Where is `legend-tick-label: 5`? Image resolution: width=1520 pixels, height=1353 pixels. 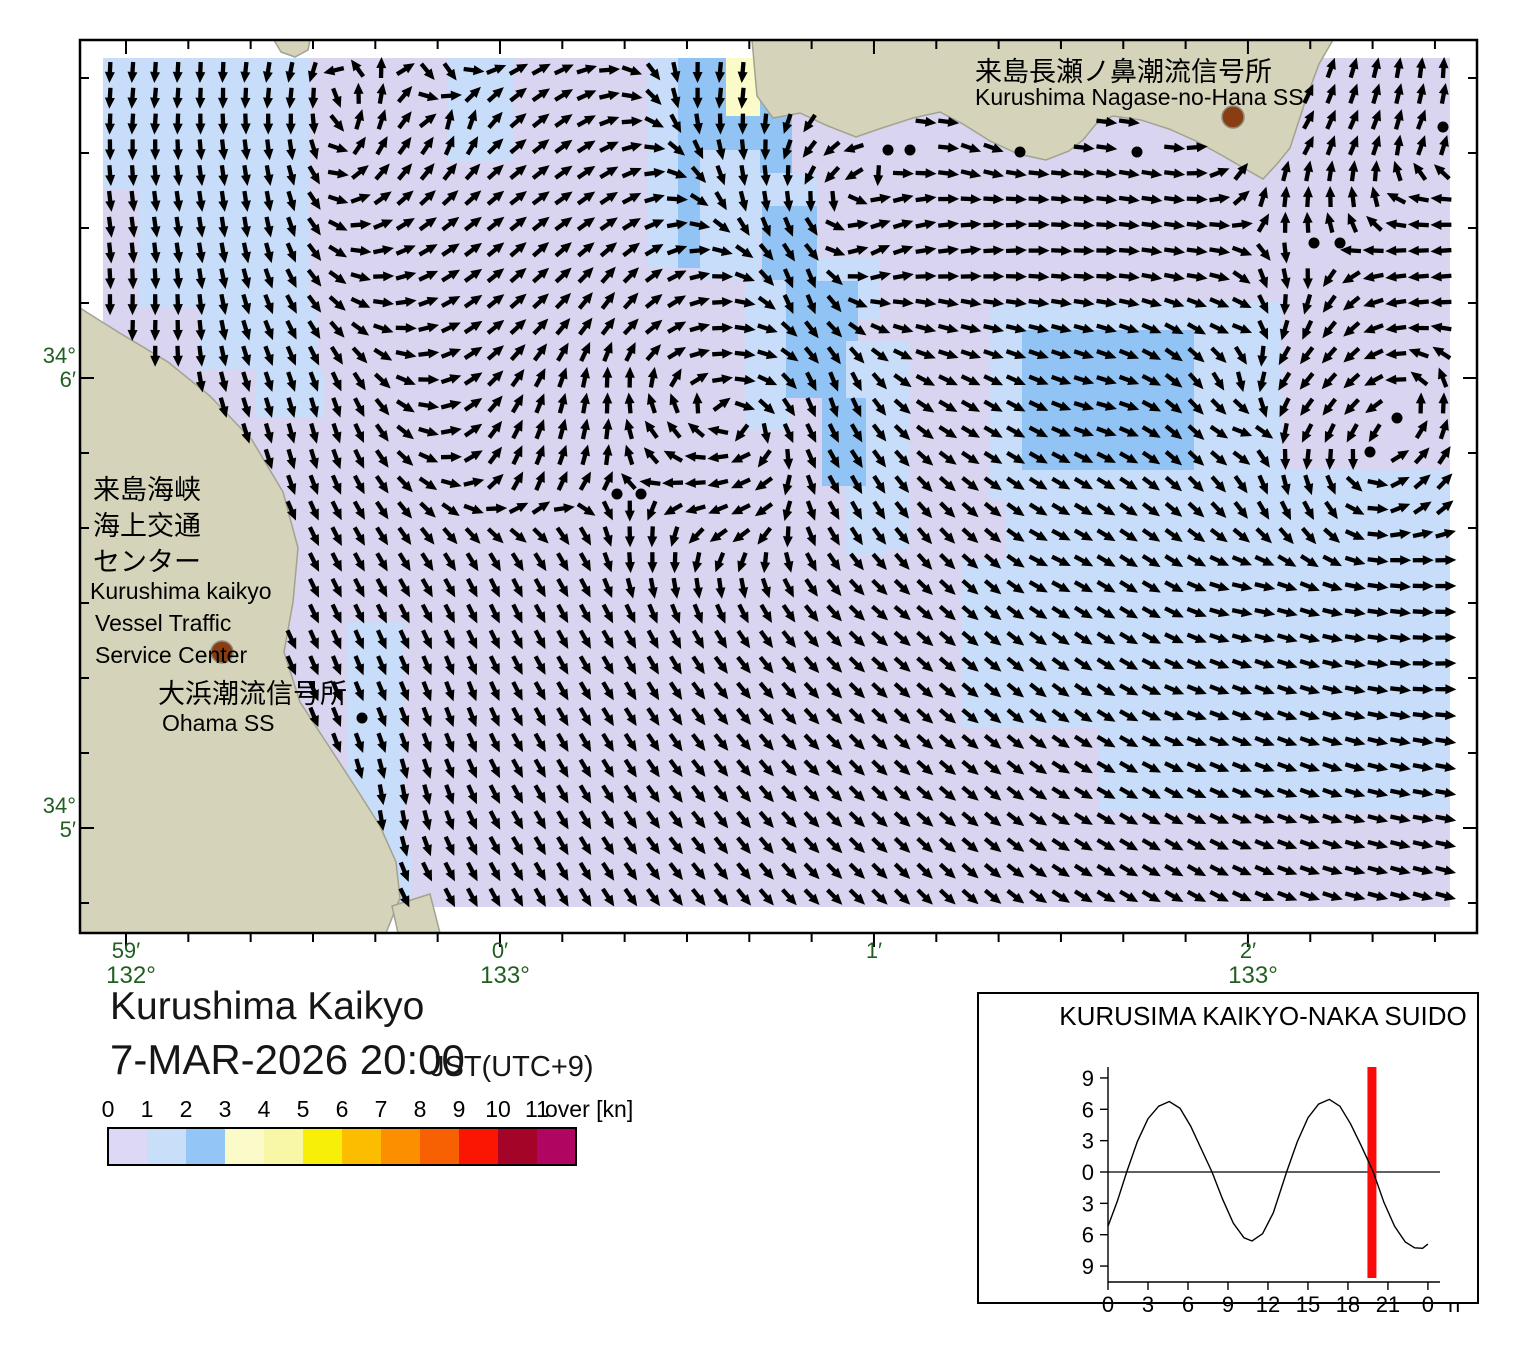
legend-tick-label: 5 is located at coordinates (303, 1109).